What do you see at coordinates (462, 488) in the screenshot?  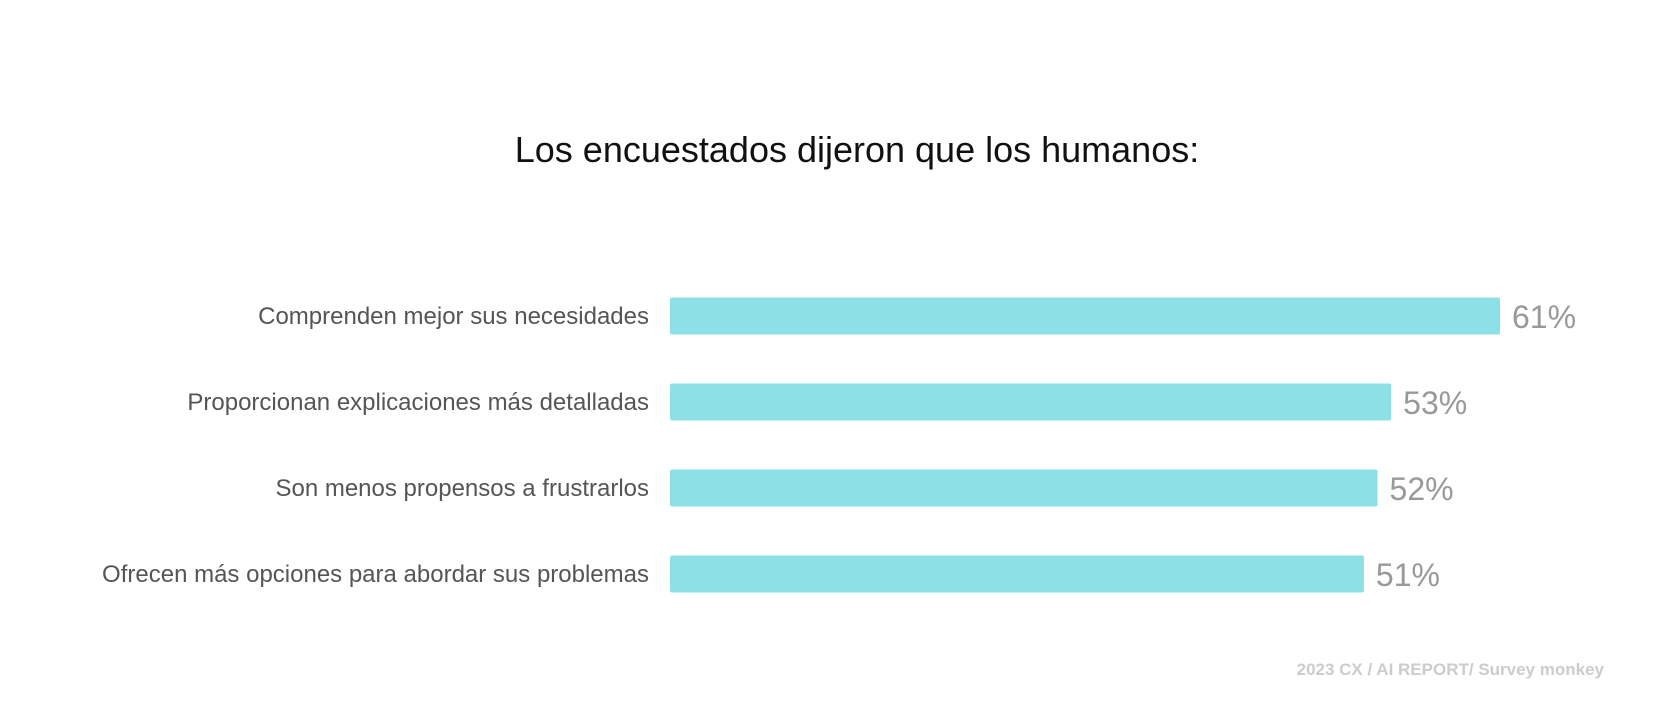 I see `category-label: Son menos propensos a frustrarlos` at bounding box center [462, 488].